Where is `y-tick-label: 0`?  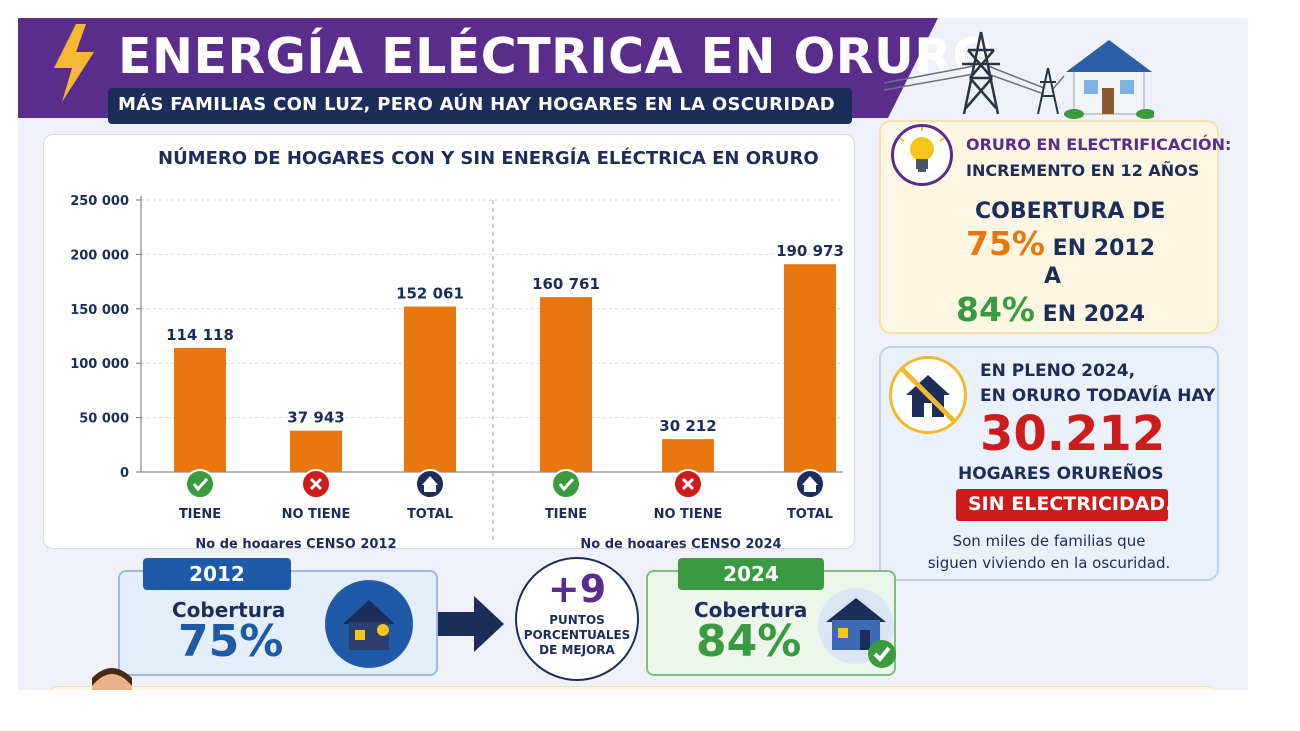 y-tick-label: 0 is located at coordinates (124, 473).